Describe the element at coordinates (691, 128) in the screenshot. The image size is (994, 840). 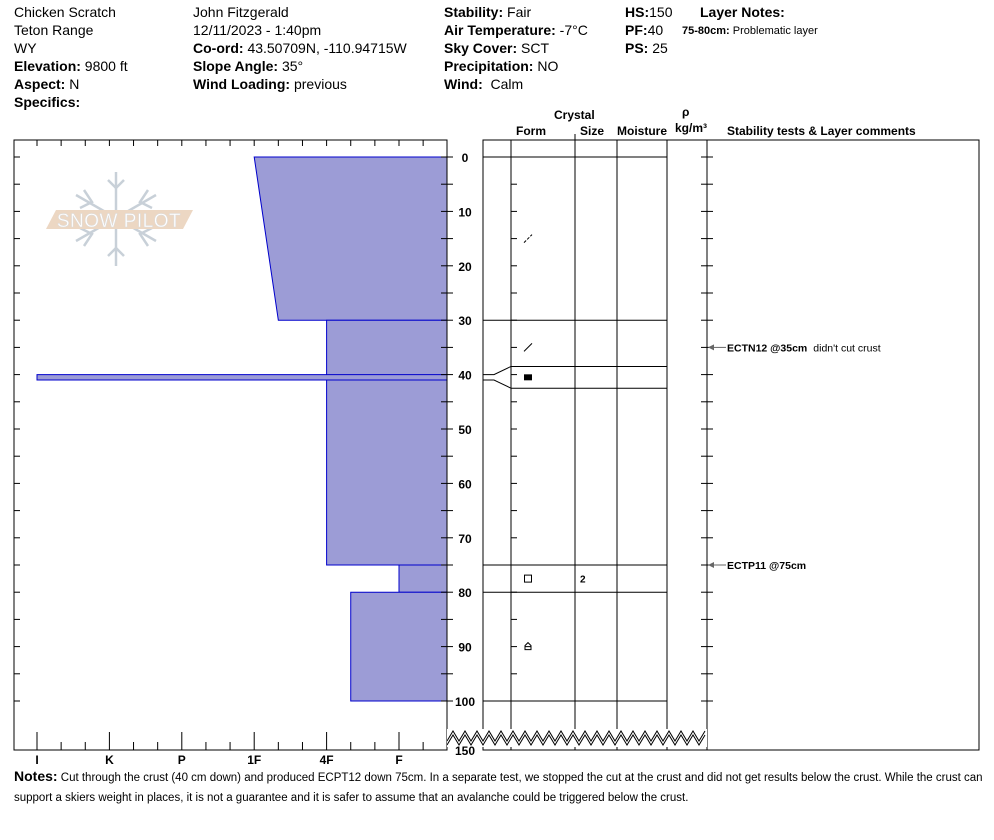
I see `density-unit: kg/m³` at that location.